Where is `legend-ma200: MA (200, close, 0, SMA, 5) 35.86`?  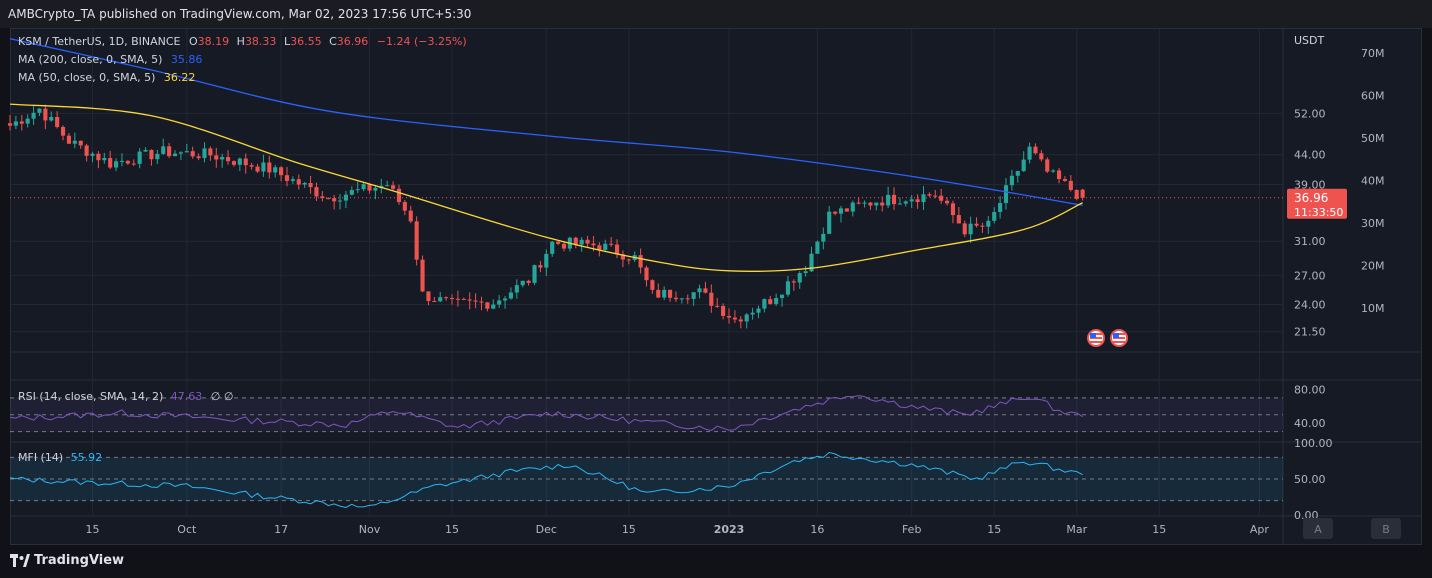
legend-ma200: MA (200, close, 0, SMA, 5) 35.86 is located at coordinates (110, 59).